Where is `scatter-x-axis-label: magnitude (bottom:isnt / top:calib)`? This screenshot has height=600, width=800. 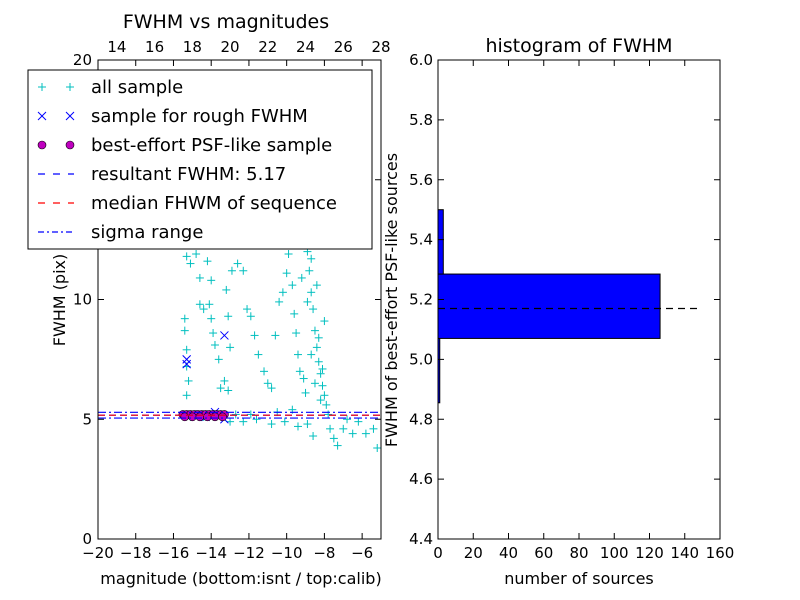
scatter-x-axis-label: magnitude (bottom:isnt / top:calib) is located at coordinates (240, 578).